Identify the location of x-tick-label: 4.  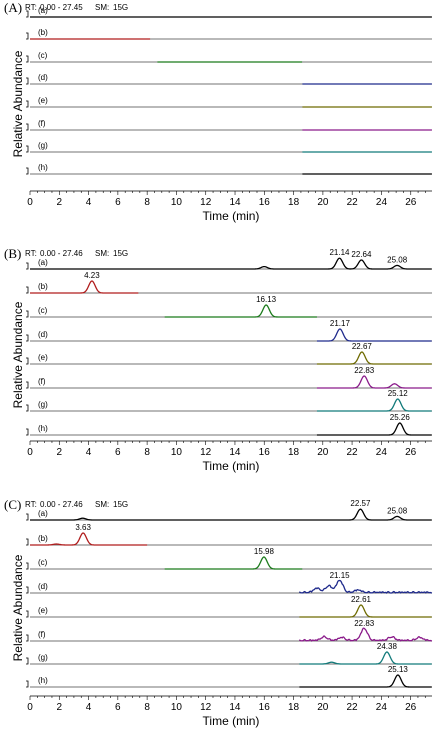
(89, 707).